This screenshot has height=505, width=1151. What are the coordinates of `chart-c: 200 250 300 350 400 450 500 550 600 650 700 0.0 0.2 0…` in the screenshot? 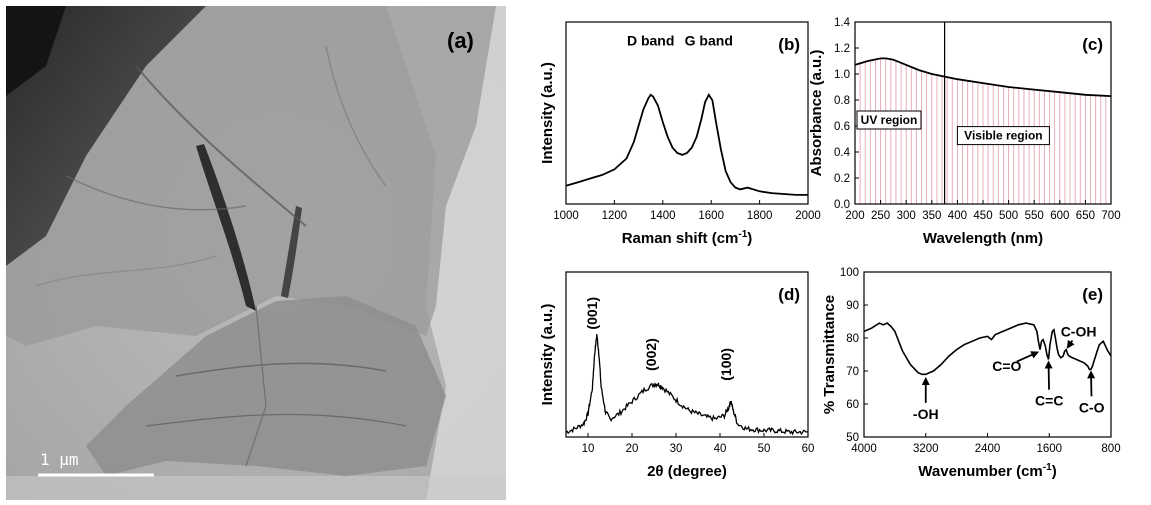 It's located at (964, 132).